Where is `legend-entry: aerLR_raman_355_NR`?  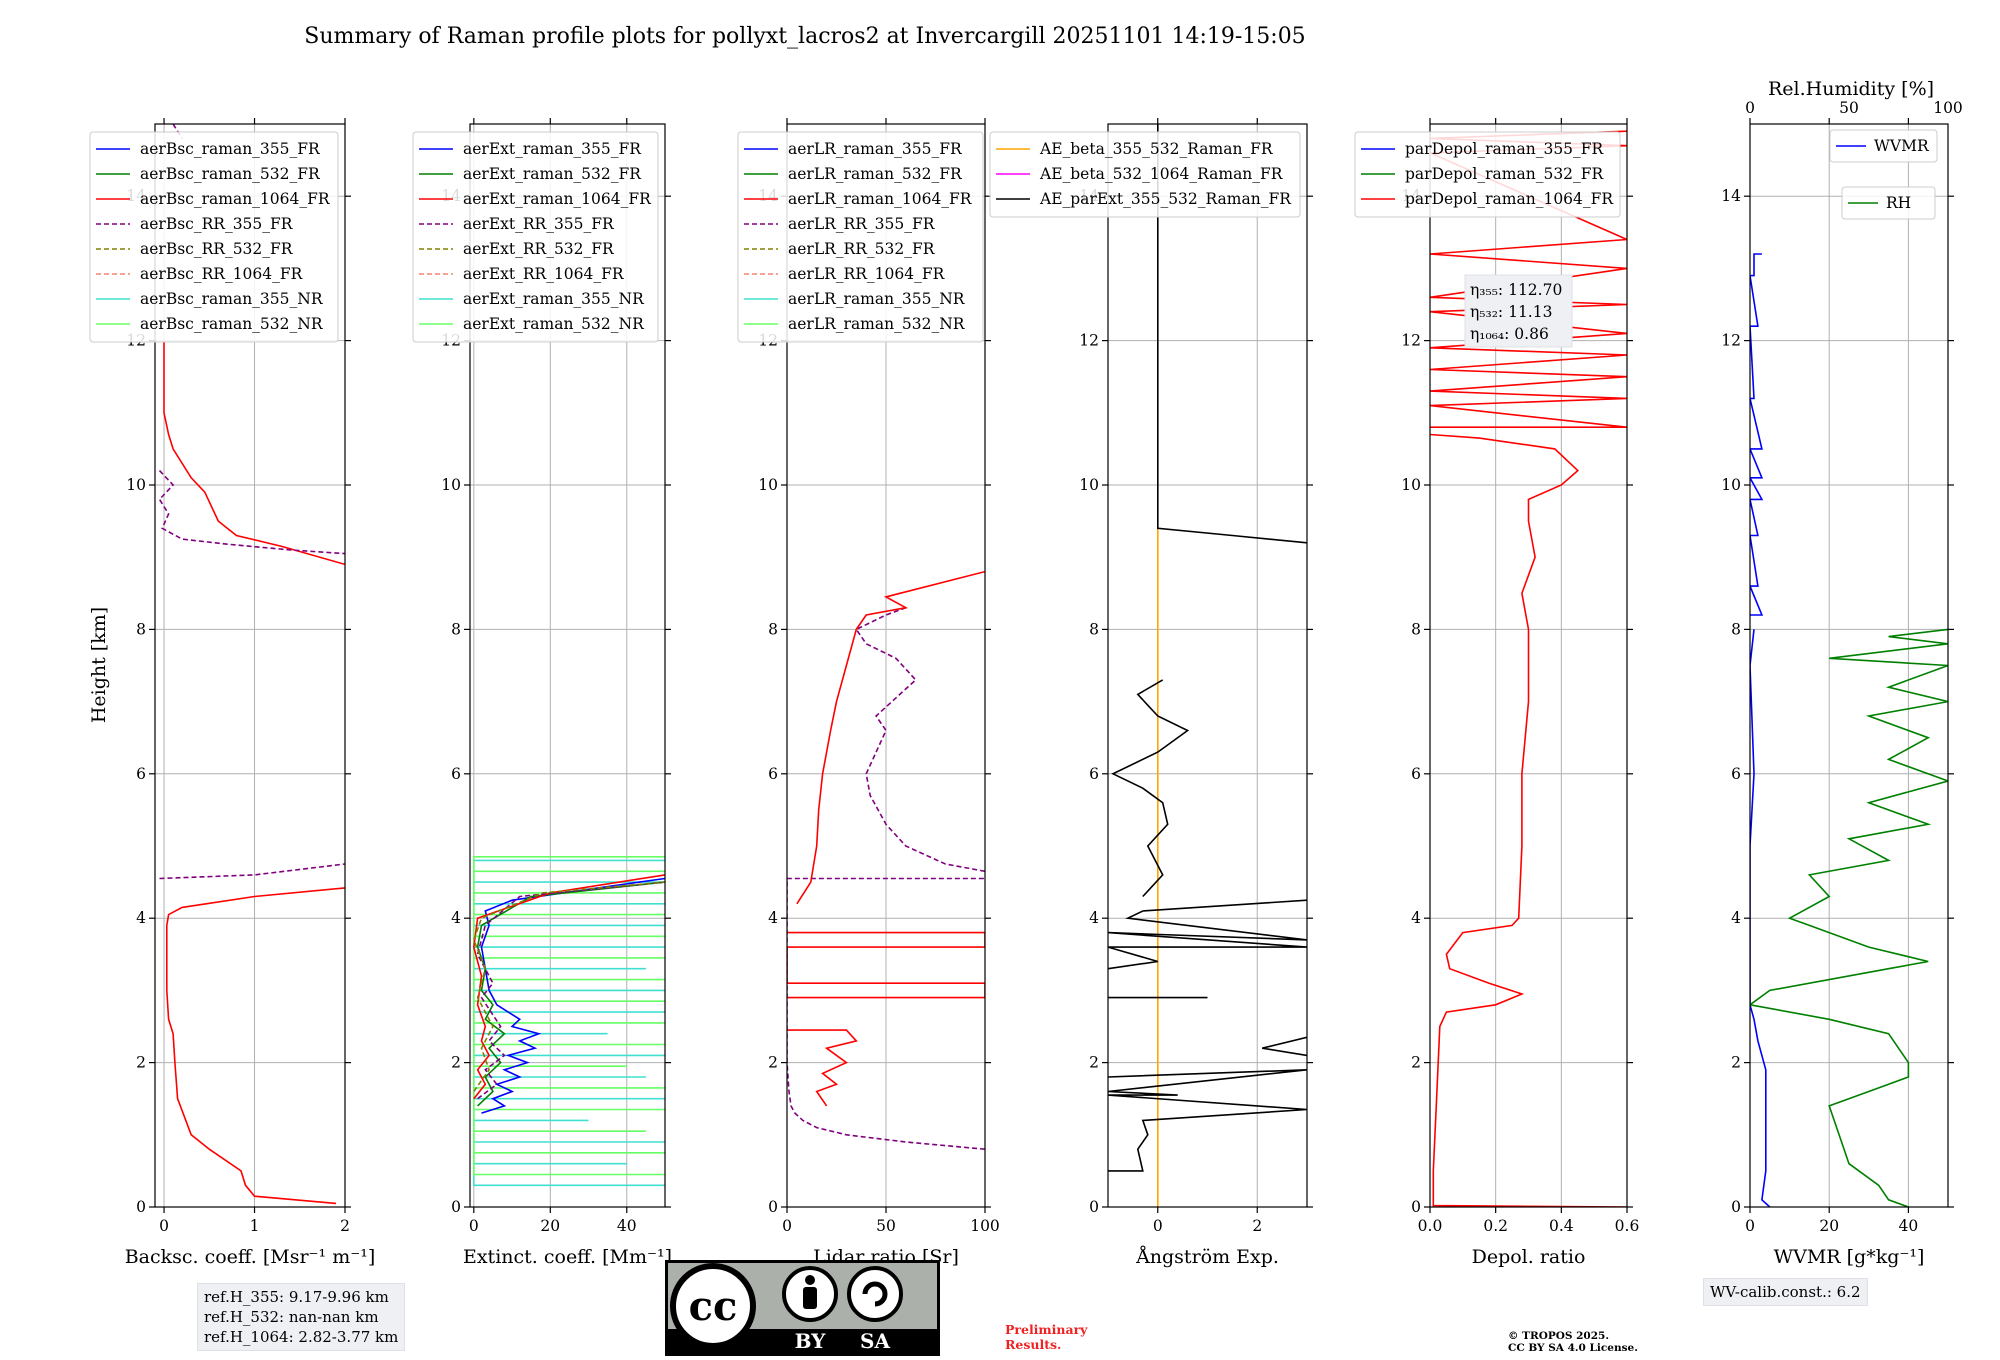
legend-entry: aerLR_raman_355_NR is located at coordinates (877, 299).